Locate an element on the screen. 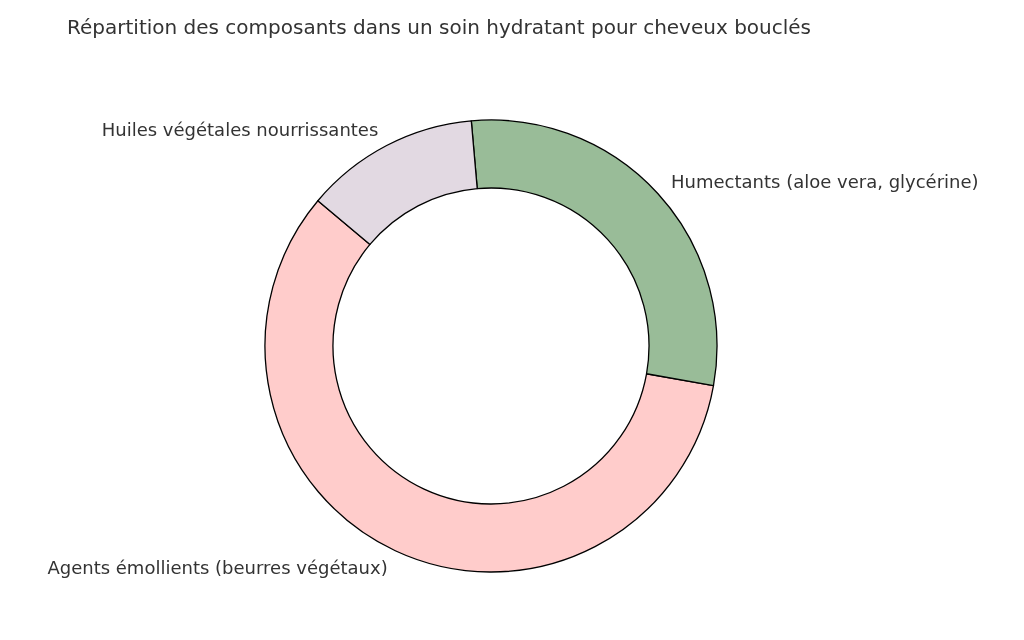 The height and width of the screenshot is (640, 1024). slice-label: Huiles végétales nourrissantes is located at coordinates (240, 130).